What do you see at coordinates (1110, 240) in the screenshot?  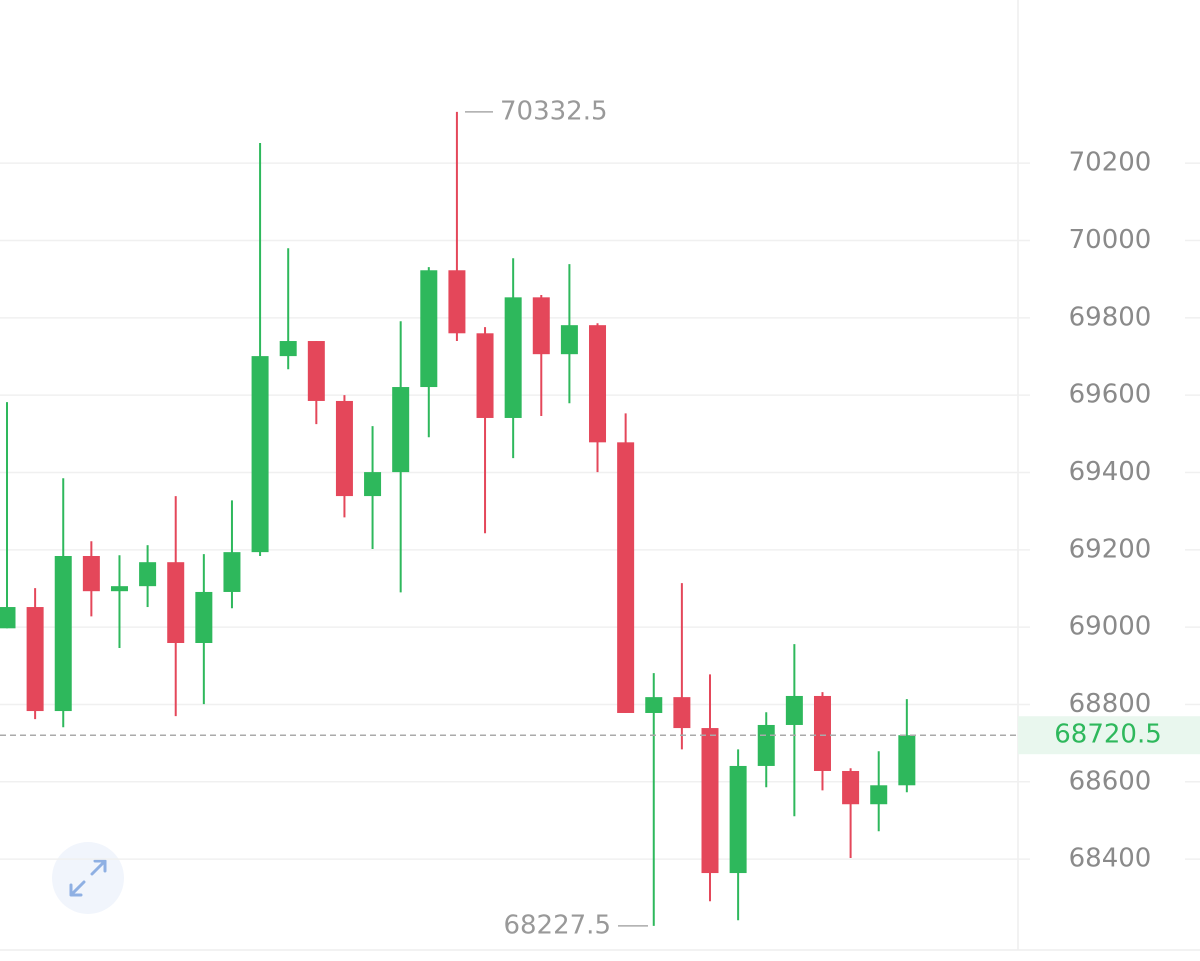 I see `y-tick-label: 70000` at bounding box center [1110, 240].